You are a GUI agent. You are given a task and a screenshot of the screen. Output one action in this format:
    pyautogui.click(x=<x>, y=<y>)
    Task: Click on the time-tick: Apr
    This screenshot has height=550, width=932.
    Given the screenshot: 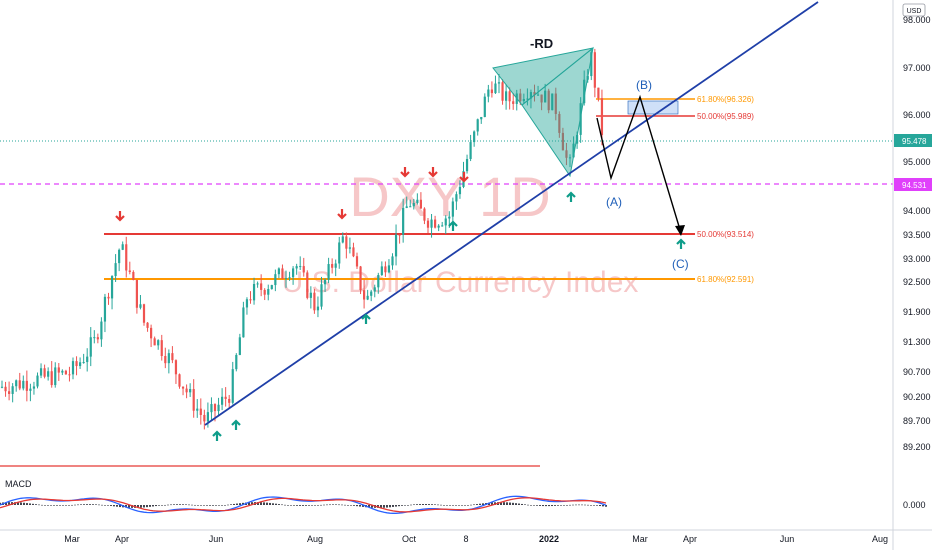 What is the action you would take?
    pyautogui.click(x=122, y=539)
    